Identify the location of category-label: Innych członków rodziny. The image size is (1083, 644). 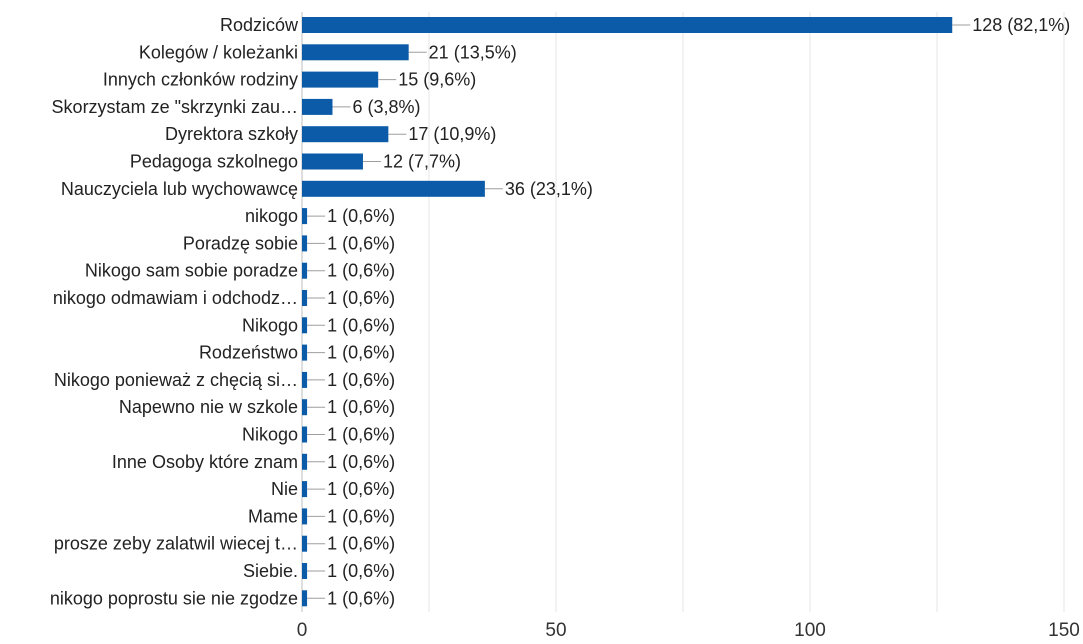
(200, 80).